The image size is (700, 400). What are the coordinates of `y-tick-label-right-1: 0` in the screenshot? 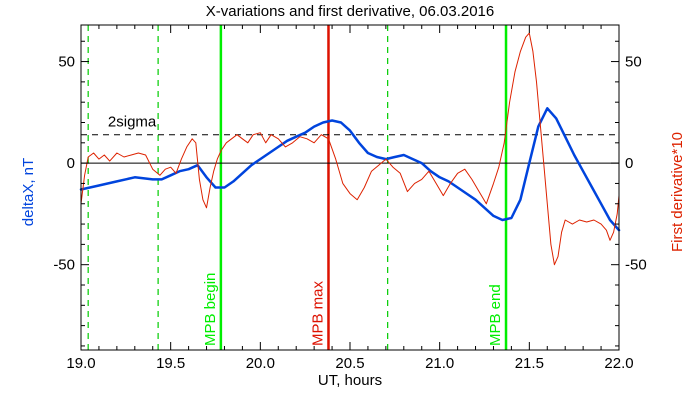 It's located at (629, 163).